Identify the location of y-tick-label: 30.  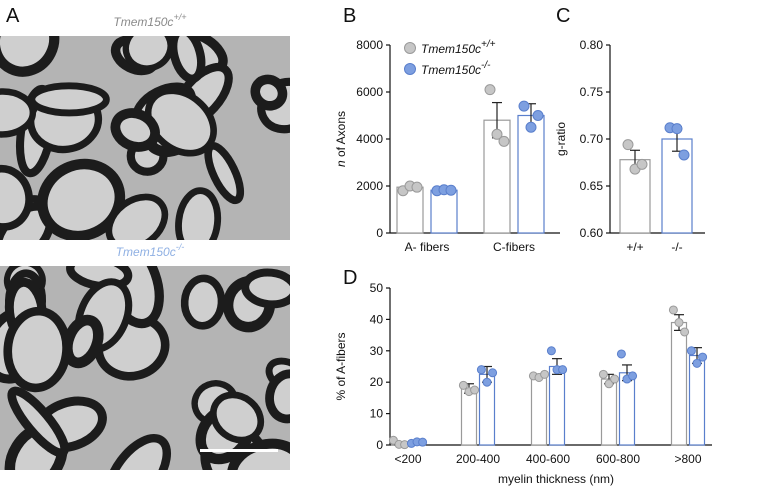
(377, 351).